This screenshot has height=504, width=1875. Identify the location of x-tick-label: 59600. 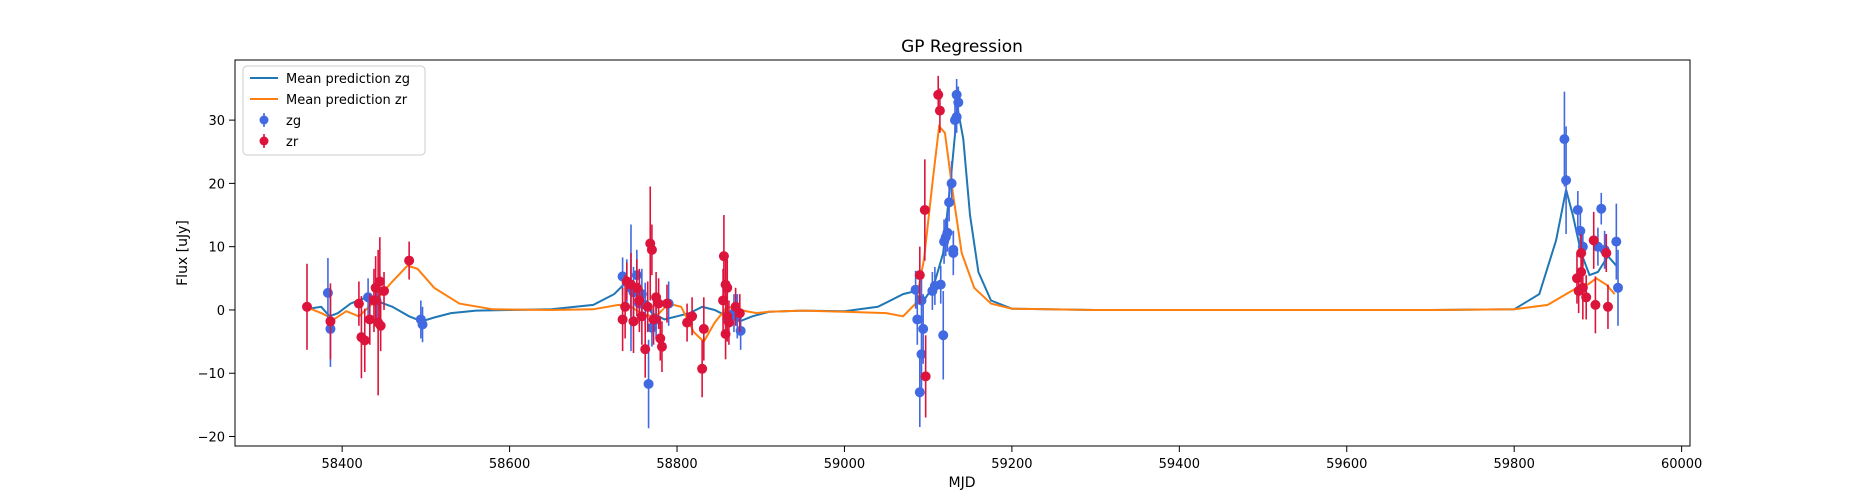
(1346, 464).